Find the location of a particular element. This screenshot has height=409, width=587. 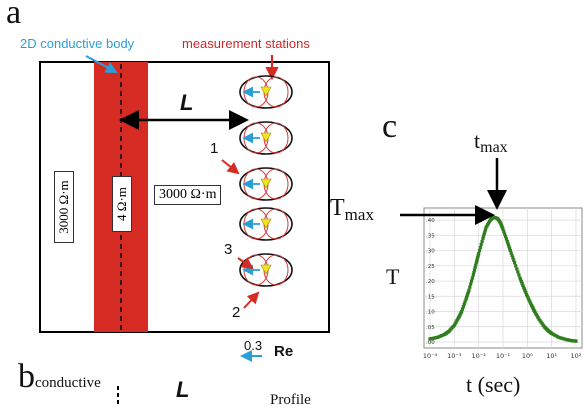

body-pointer-arrow is located at coordinates (101, 64).